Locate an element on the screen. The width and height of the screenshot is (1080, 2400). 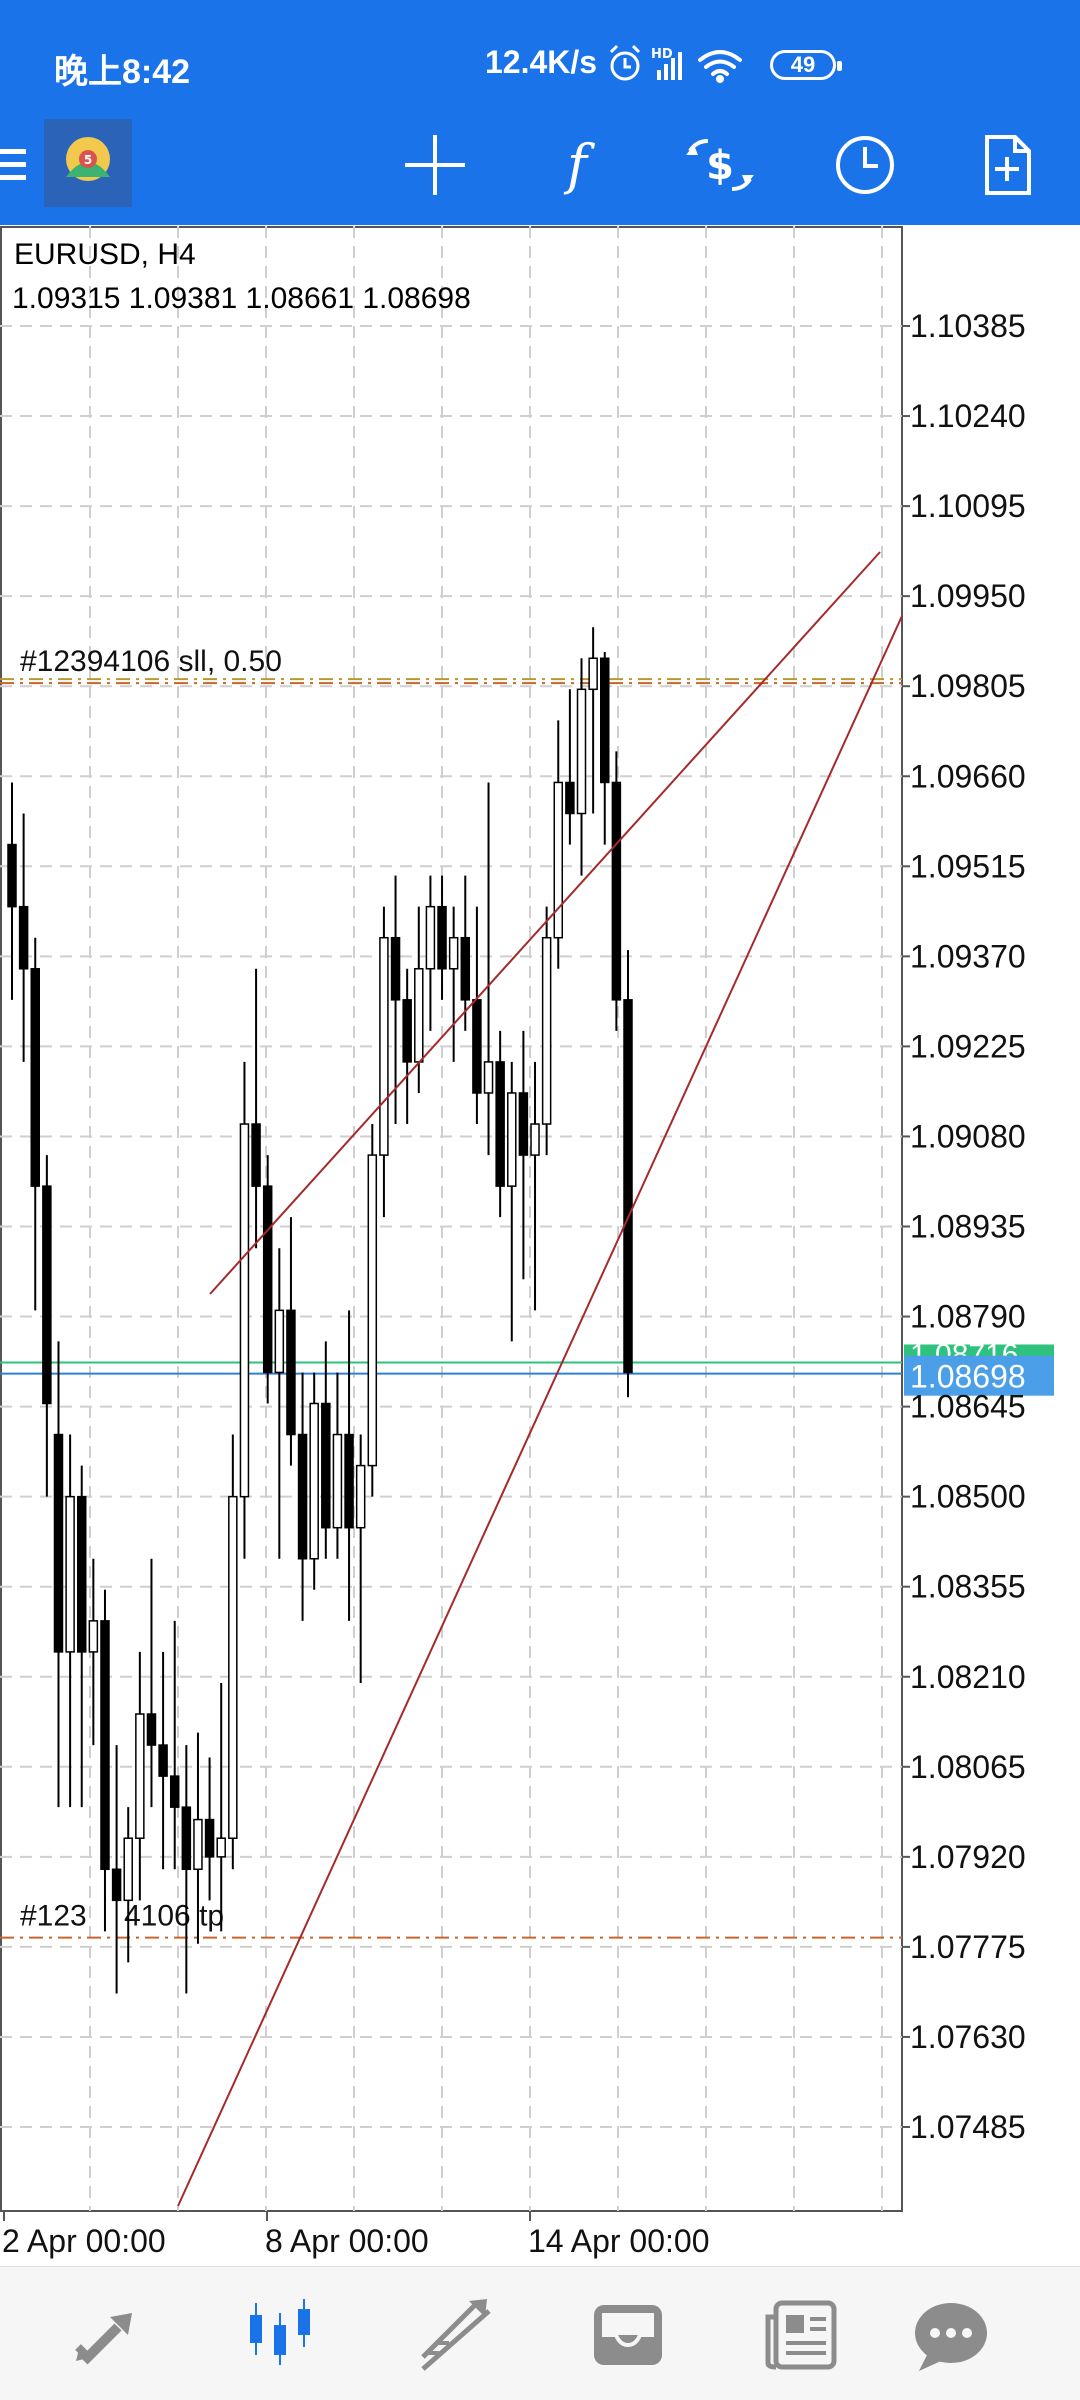
trade-icon is located at coordinates (456, 2335).